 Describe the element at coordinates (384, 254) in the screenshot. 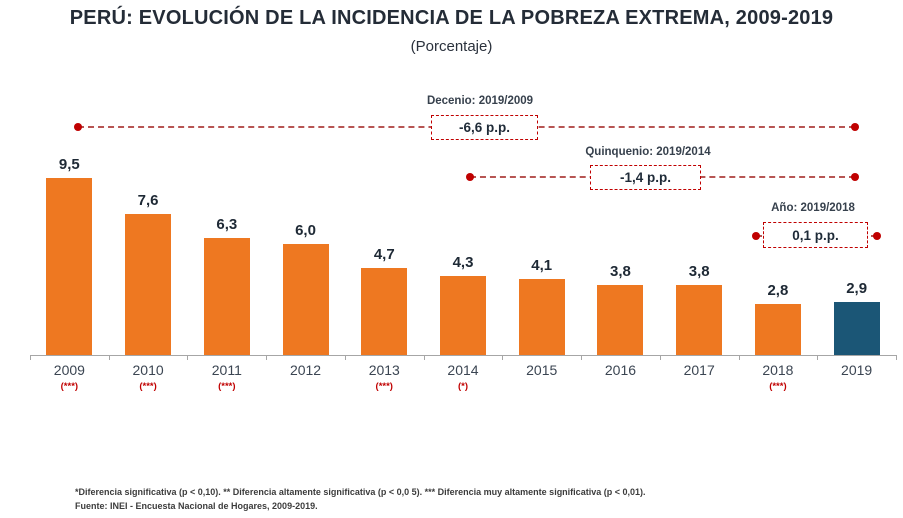

I see `bar-value-2013: 4,7` at that location.